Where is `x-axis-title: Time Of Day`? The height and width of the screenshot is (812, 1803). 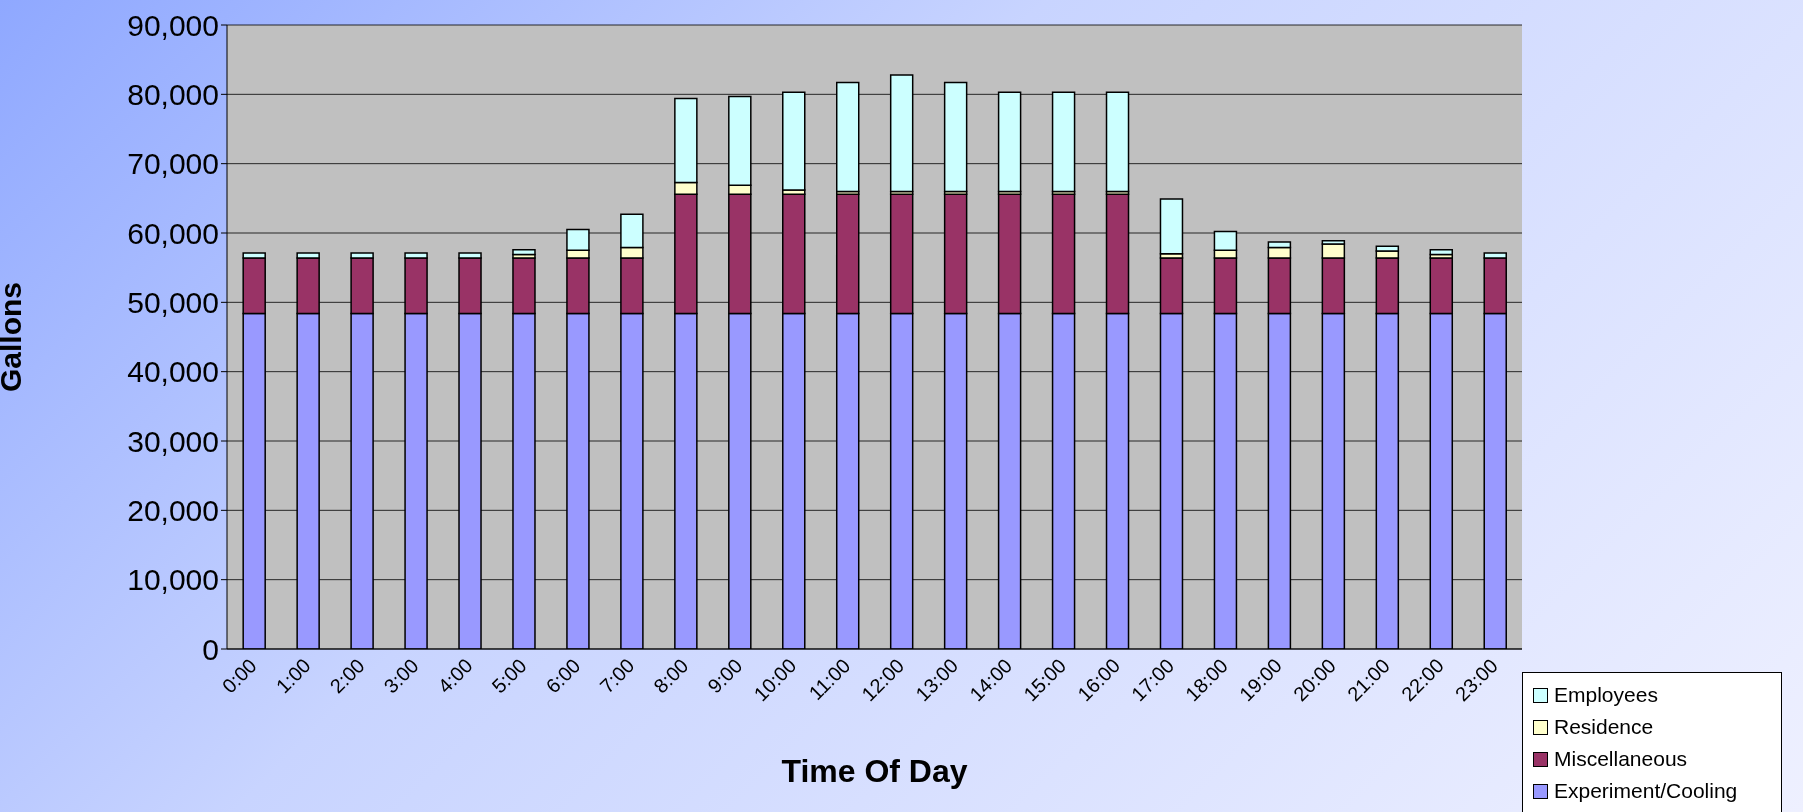 x-axis-title: Time Of Day is located at coordinates (874, 771).